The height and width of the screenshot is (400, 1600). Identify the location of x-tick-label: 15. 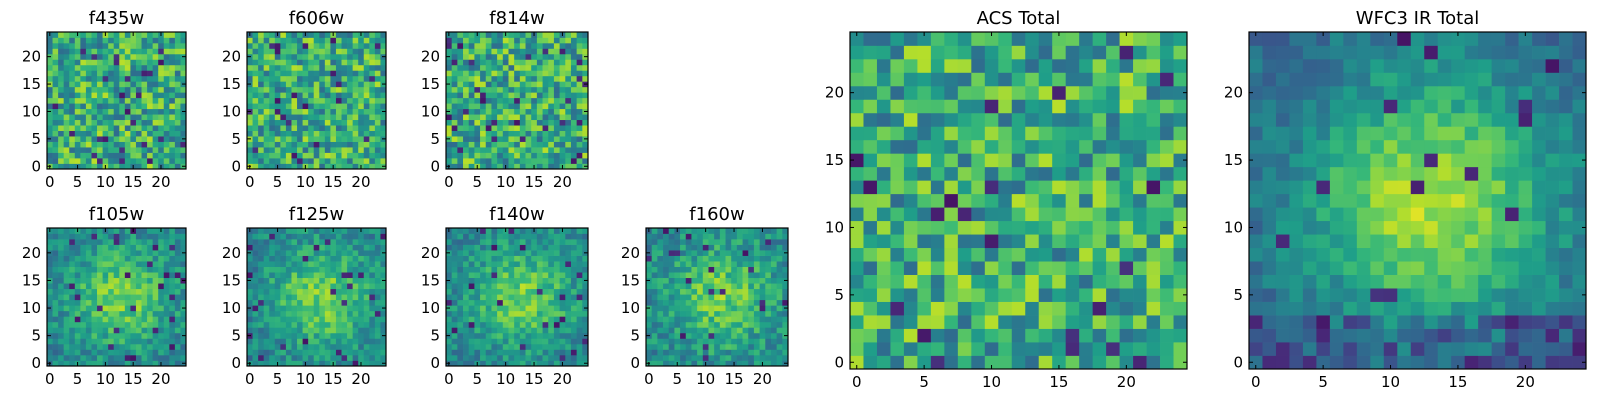
(133, 379).